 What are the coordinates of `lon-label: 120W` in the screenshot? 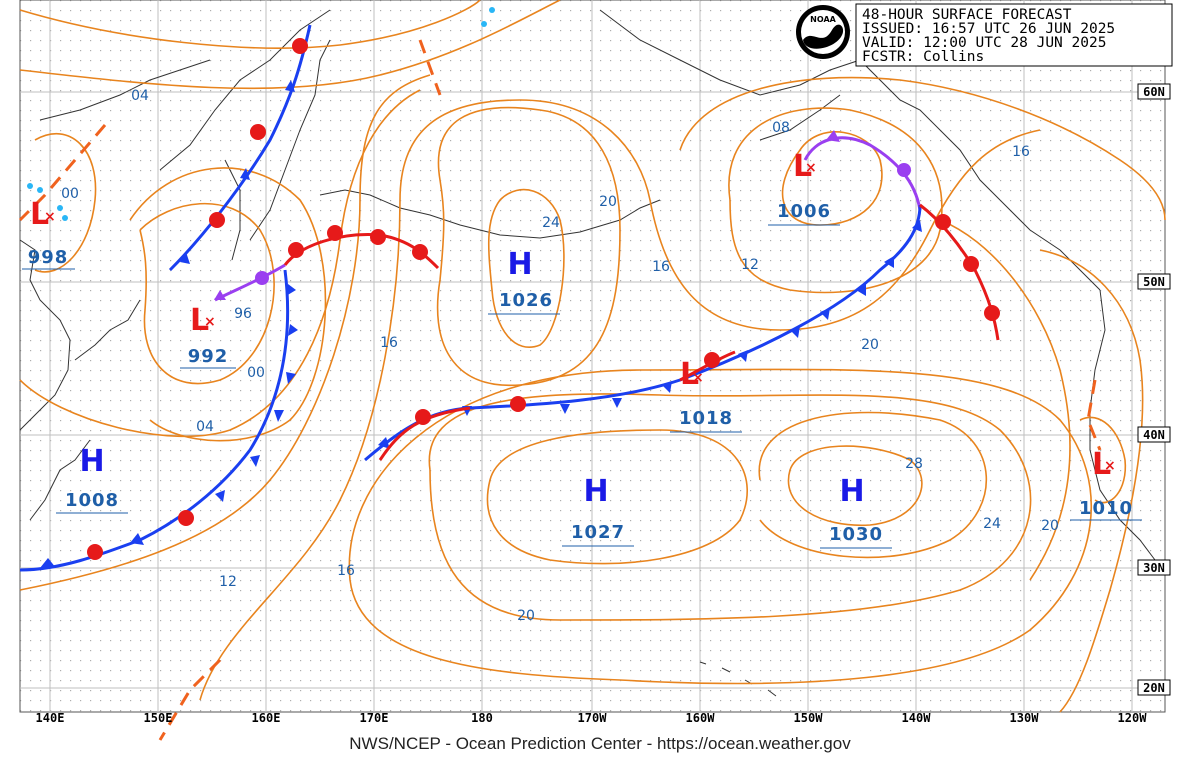 It's located at (1133, 718).